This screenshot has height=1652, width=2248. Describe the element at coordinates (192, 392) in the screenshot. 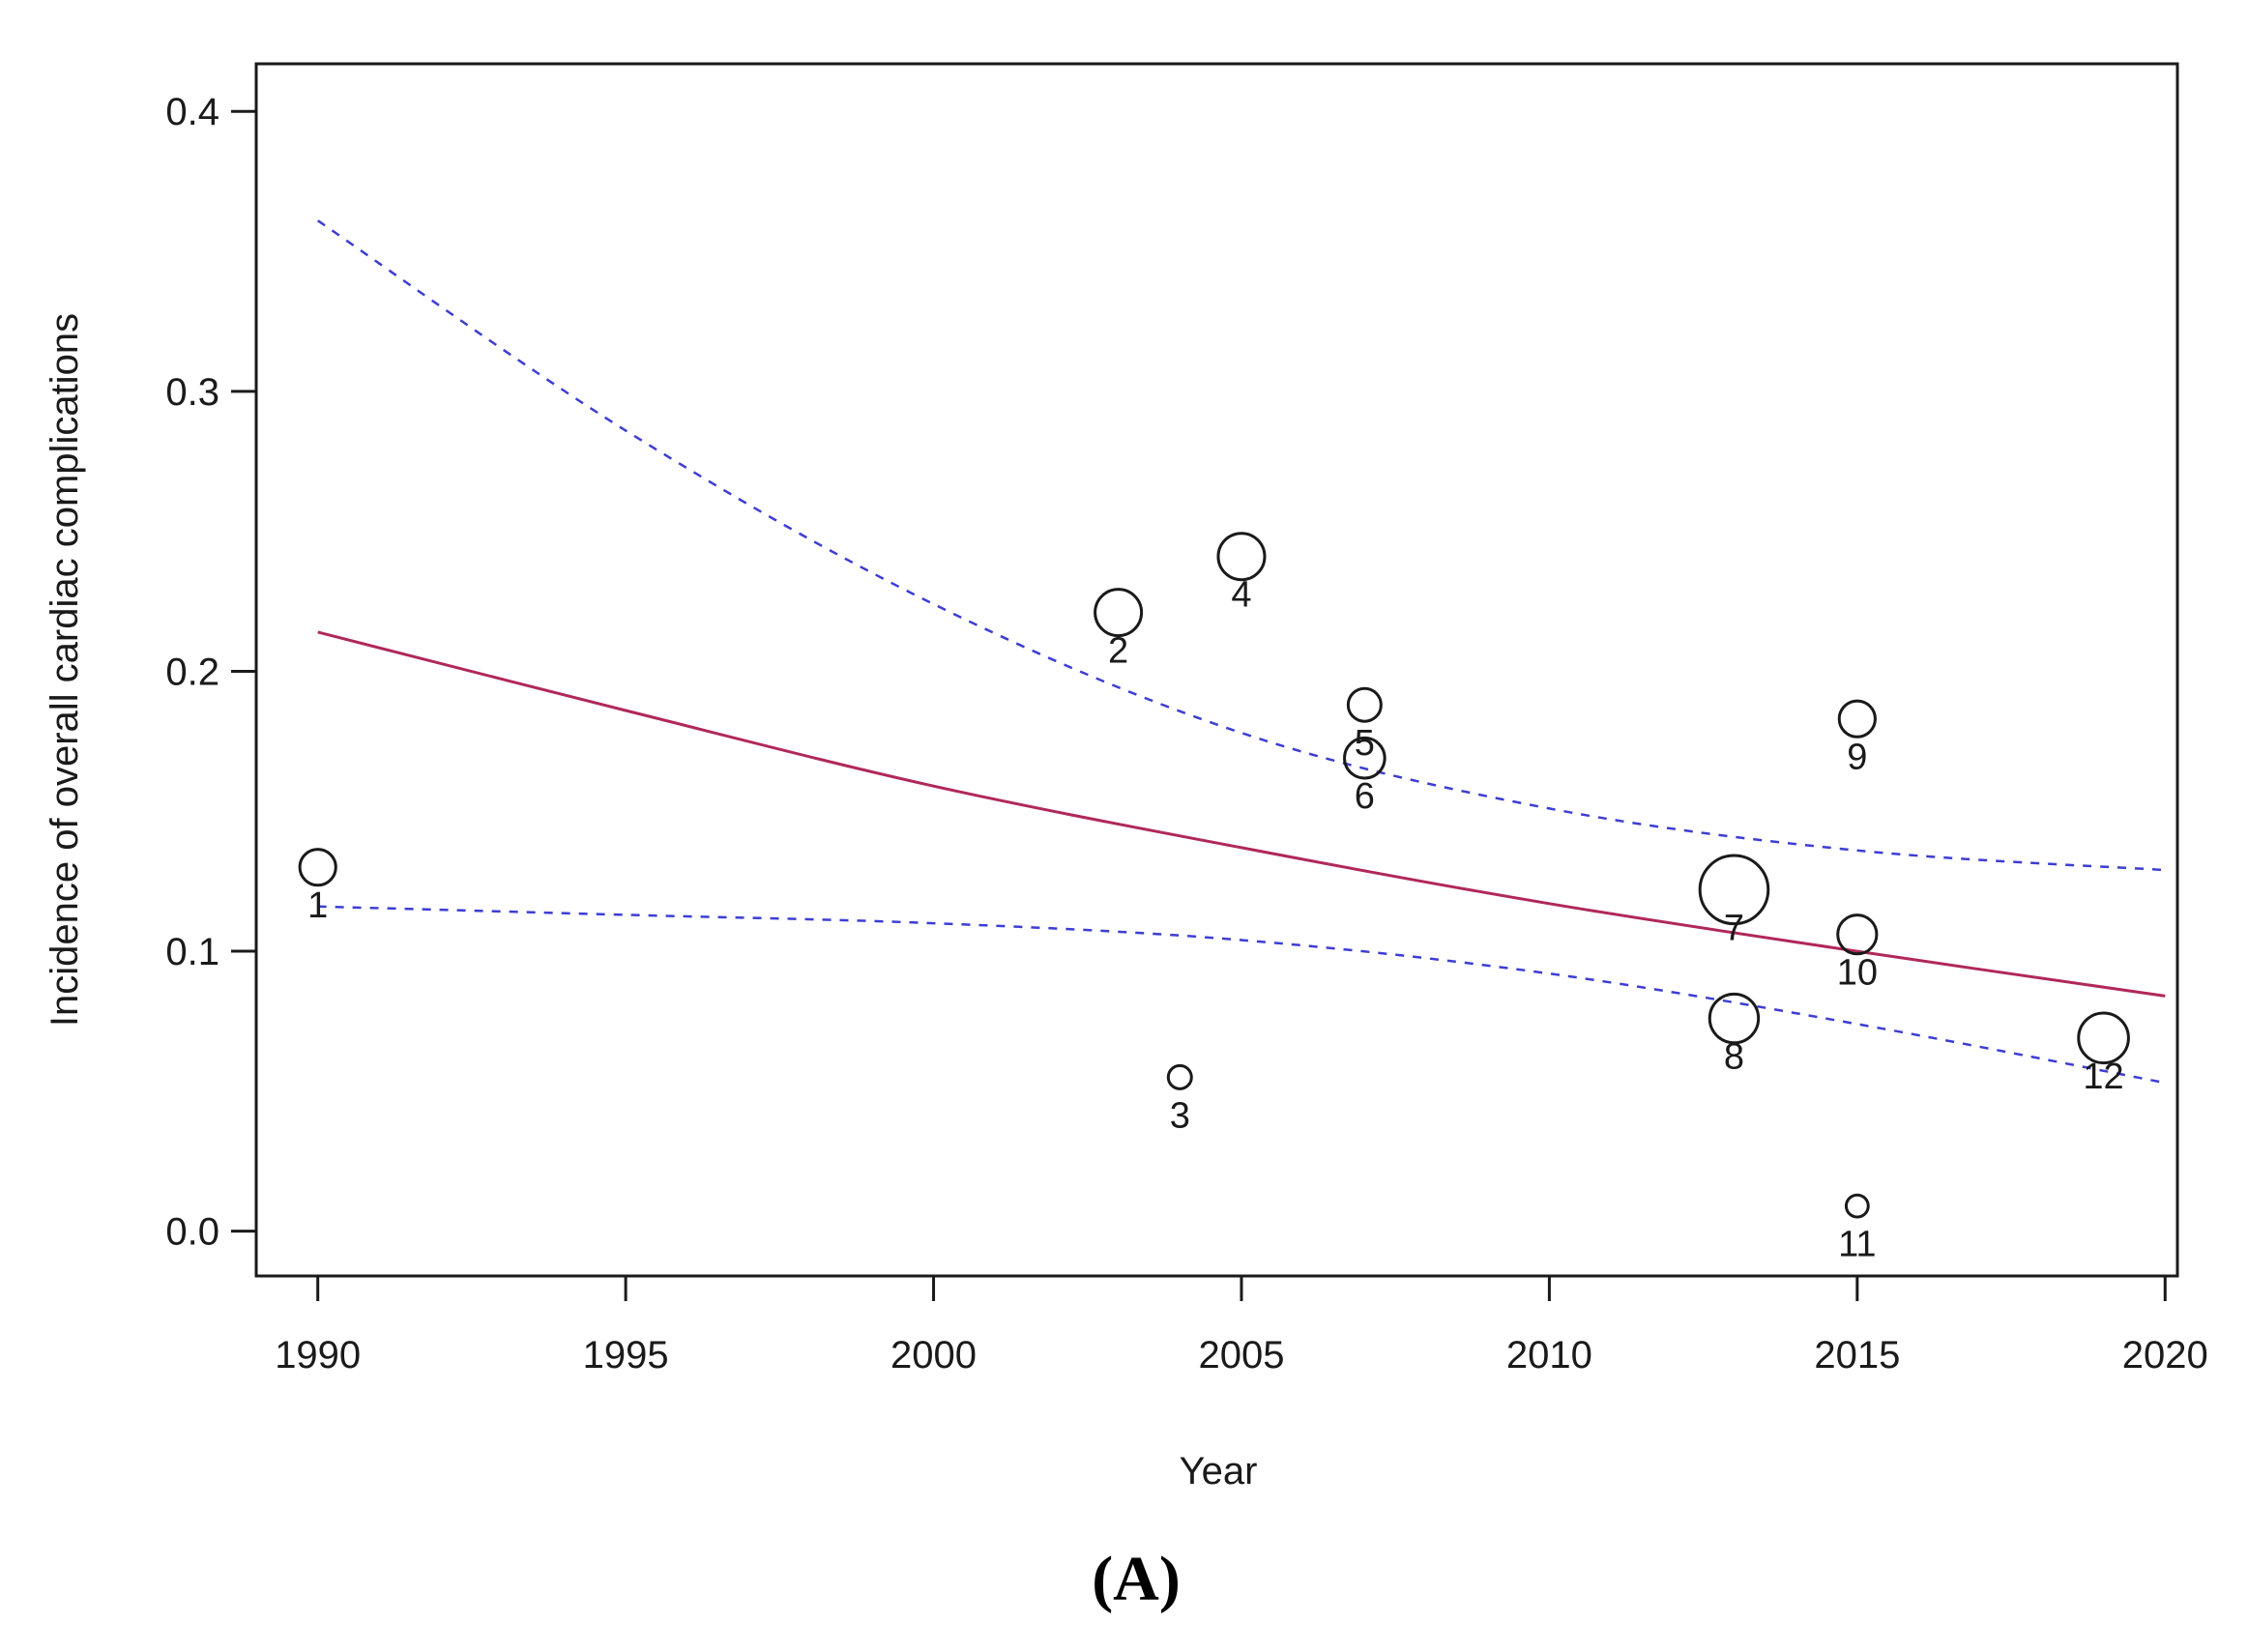

I see `y-tick-label: 0.3` at that location.